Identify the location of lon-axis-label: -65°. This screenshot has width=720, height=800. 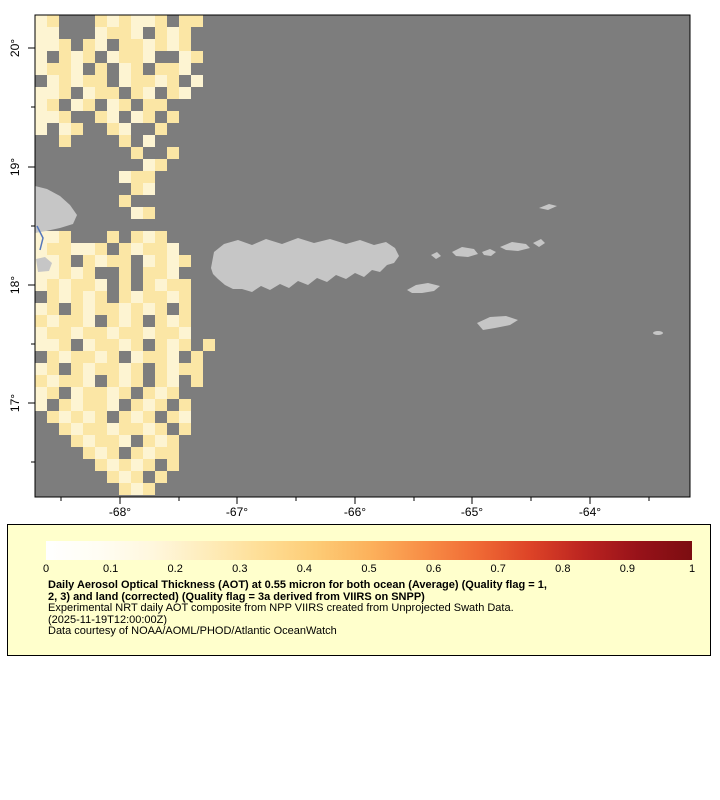
(472, 512).